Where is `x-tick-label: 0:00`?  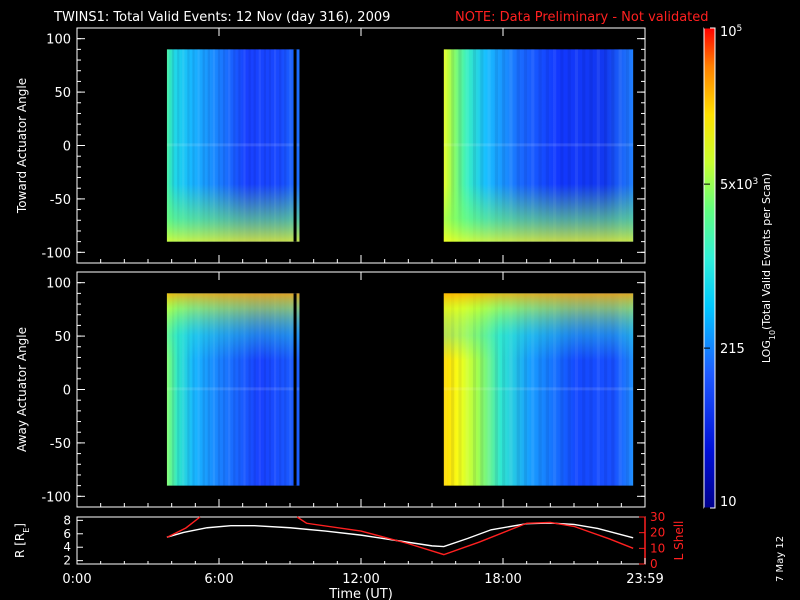 x-tick-label: 0:00 is located at coordinates (76, 579).